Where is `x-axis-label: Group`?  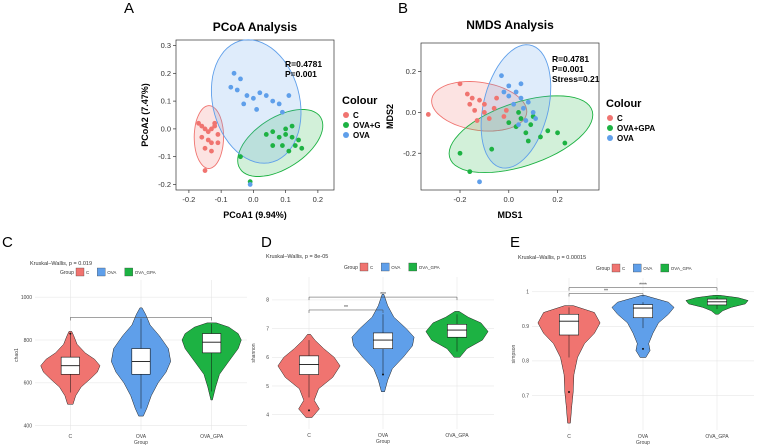 x-axis-label: Group is located at coordinates (643, 443).